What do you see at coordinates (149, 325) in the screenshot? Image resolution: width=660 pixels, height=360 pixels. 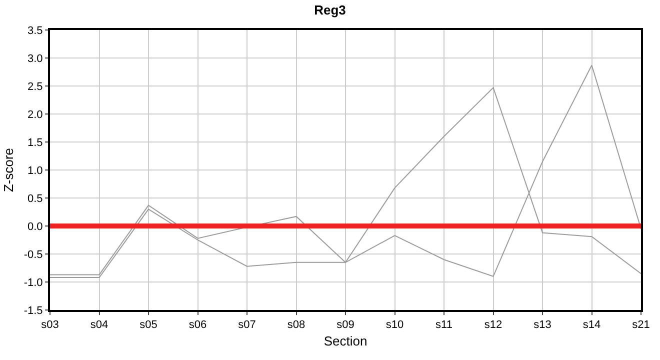 I see `x-tick-label: s05` at bounding box center [149, 325].